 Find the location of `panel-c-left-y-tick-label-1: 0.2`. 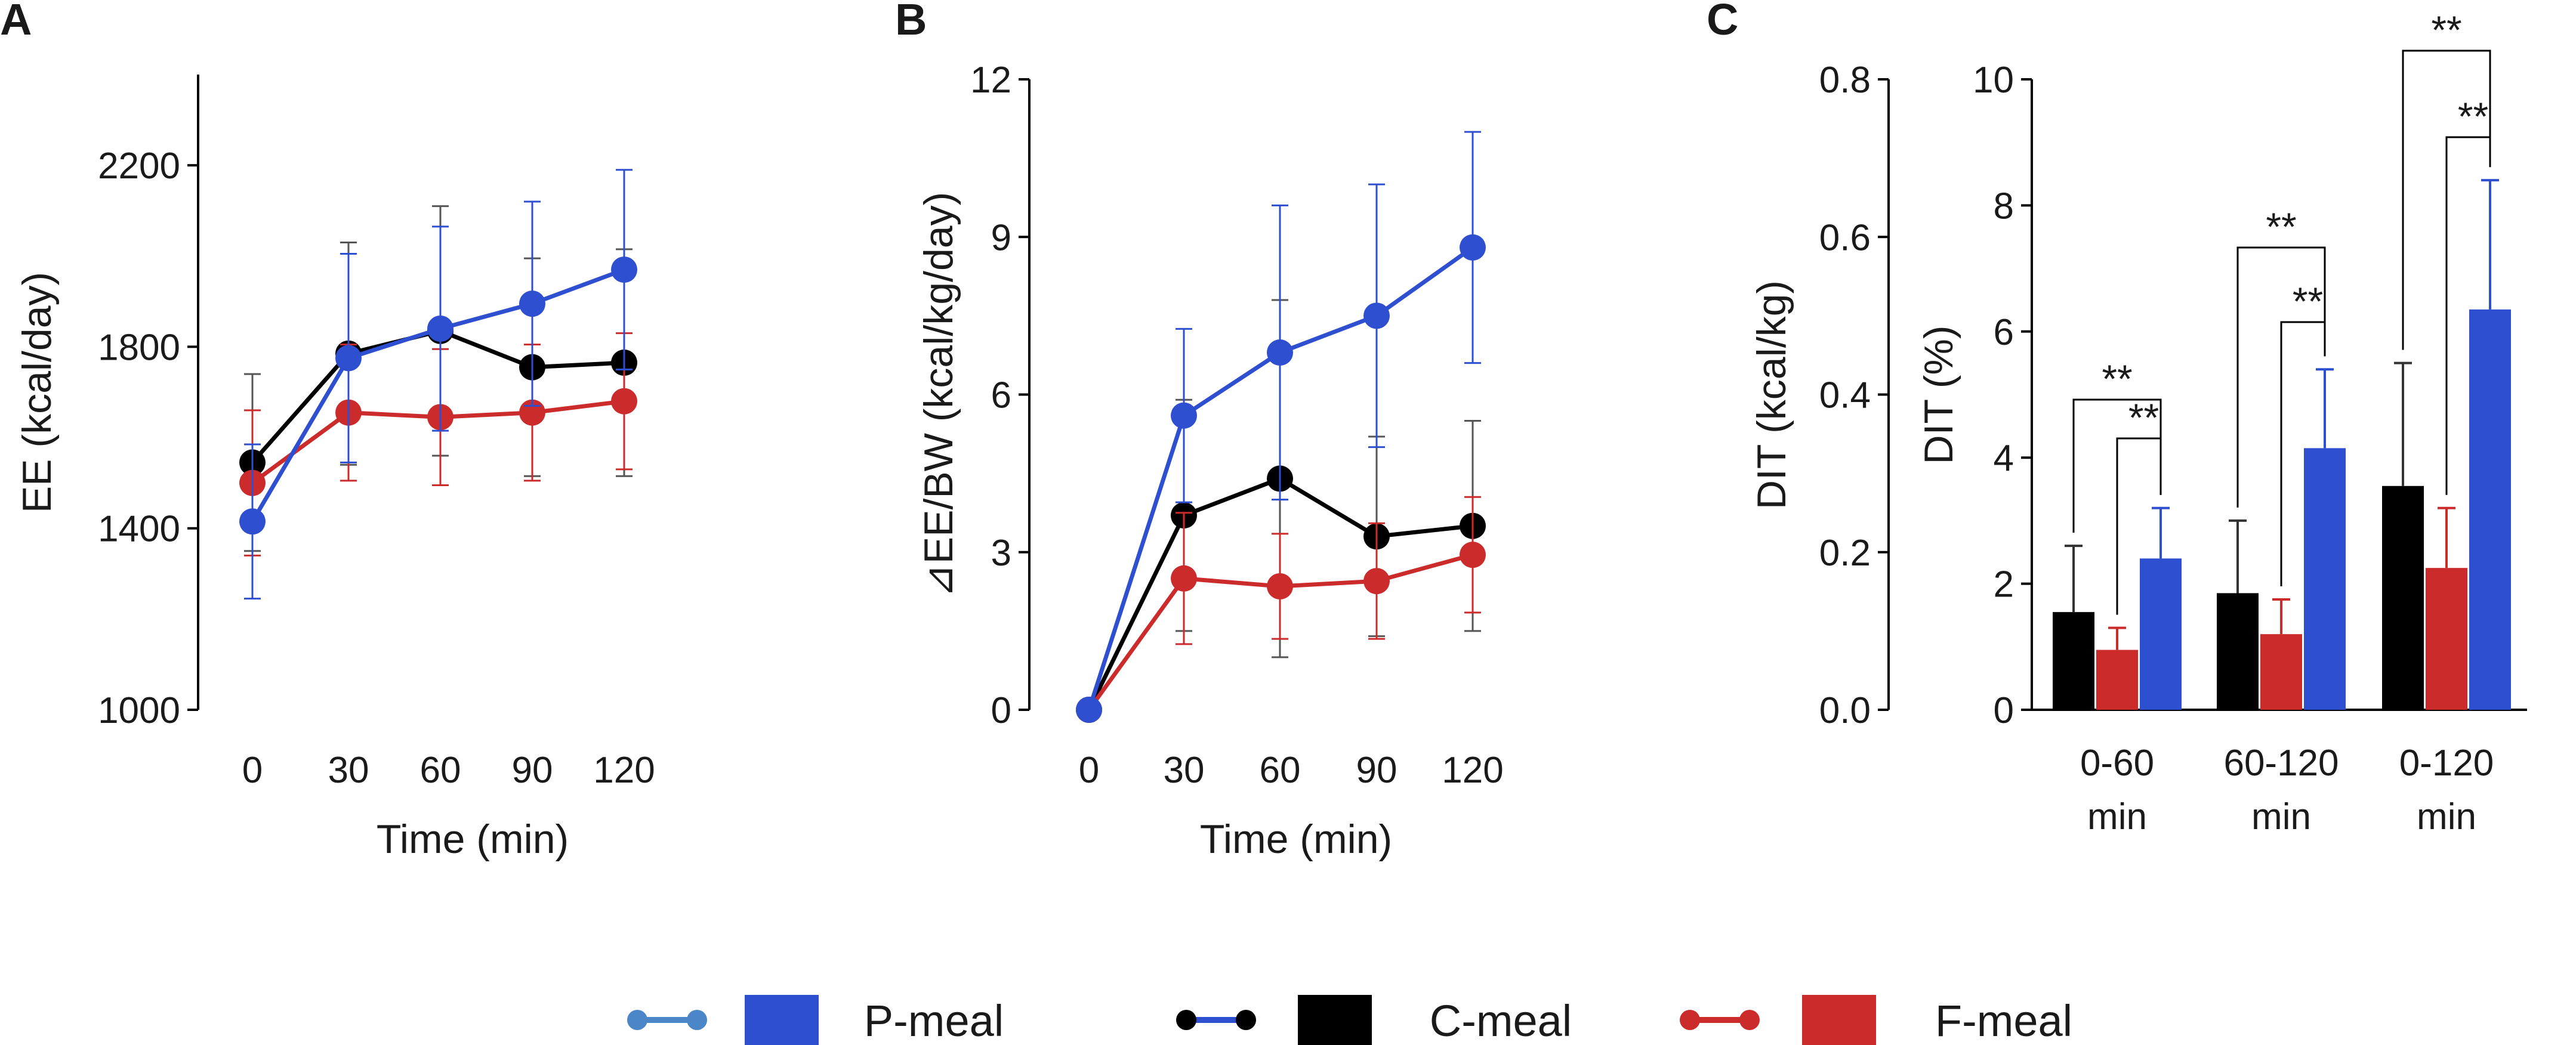

panel-c-left-y-tick-label-1: 0.2 is located at coordinates (1845, 553).